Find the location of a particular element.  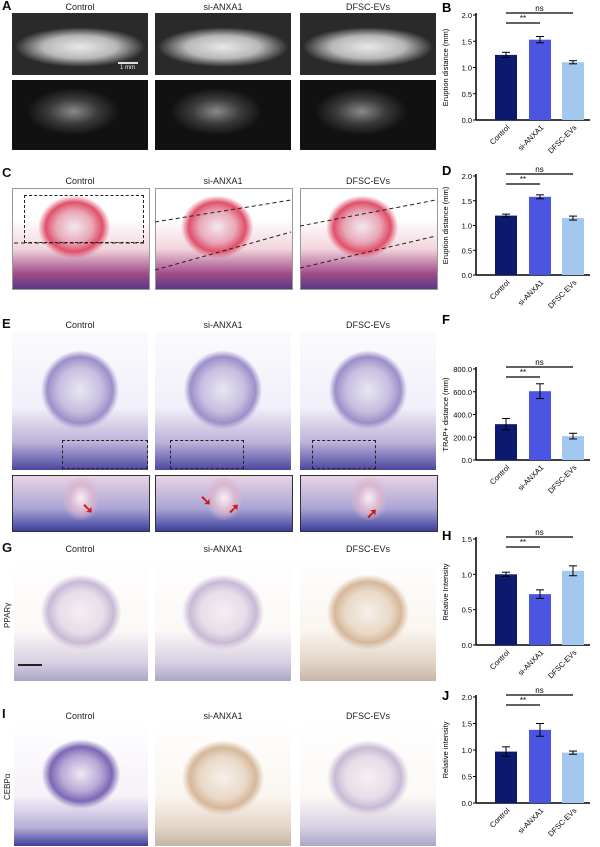

cebp-alpha-ihc-si-anxa1 is located at coordinates (223, 784).